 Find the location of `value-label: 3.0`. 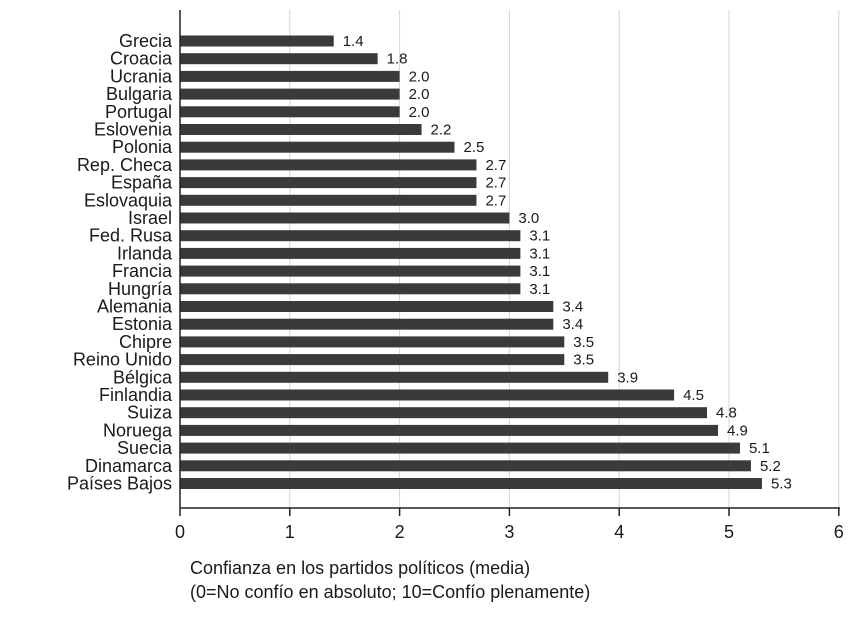

value-label: 3.0 is located at coordinates (528, 218).